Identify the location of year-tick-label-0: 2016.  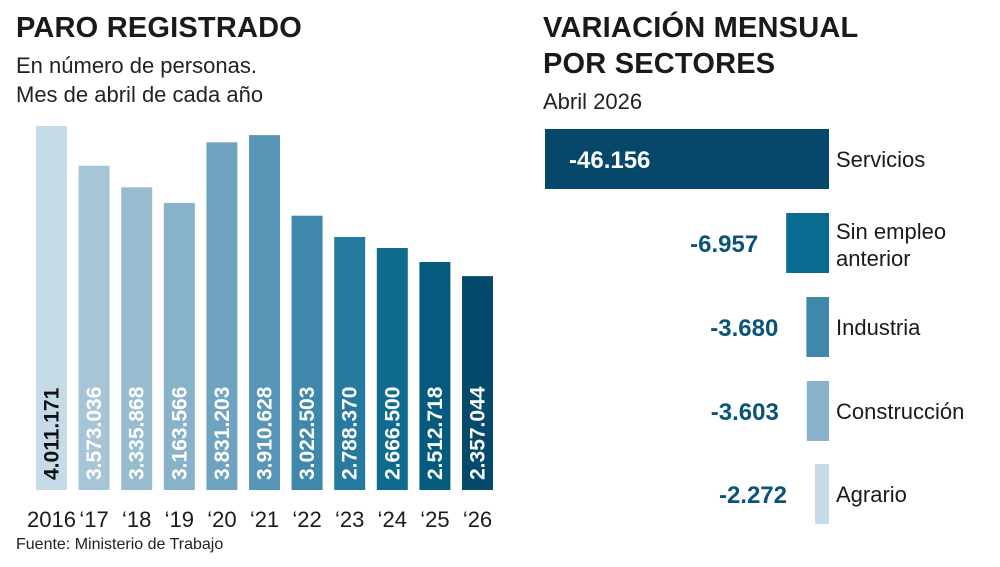
(51, 519).